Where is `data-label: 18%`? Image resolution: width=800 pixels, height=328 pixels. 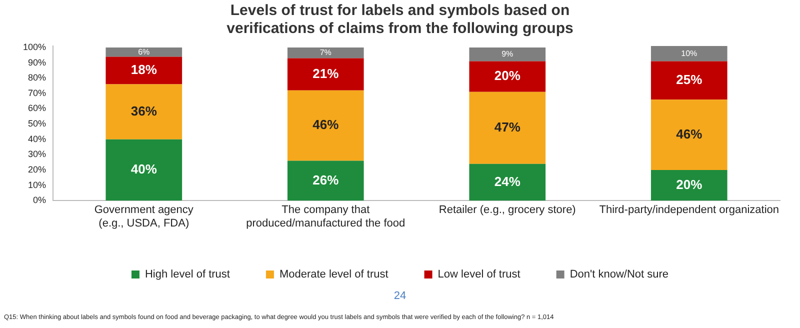
data-label: 18% is located at coordinates (144, 70).